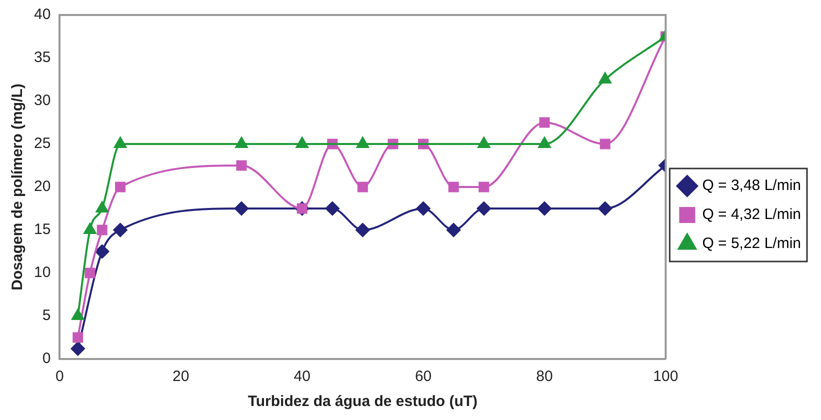 This screenshot has width=821, height=420. What do you see at coordinates (60, 377) in the screenshot?
I see `x-tick-label: 0` at bounding box center [60, 377].